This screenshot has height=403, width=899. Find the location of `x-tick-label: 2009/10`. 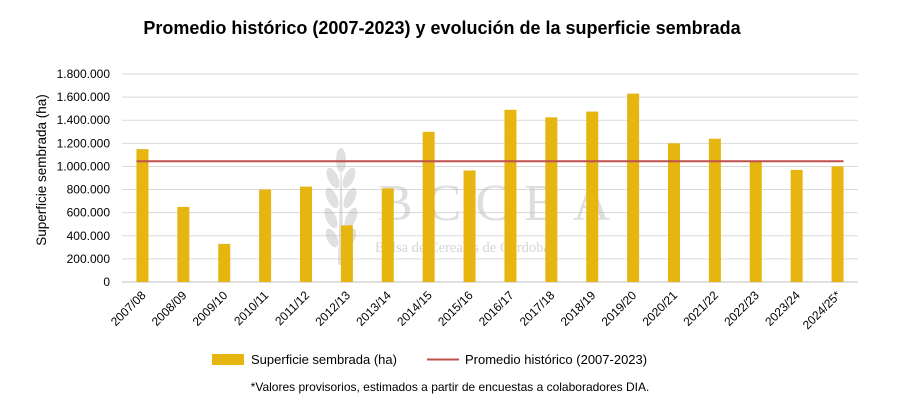

x-tick-label: 2009/10 is located at coordinates (210, 308).